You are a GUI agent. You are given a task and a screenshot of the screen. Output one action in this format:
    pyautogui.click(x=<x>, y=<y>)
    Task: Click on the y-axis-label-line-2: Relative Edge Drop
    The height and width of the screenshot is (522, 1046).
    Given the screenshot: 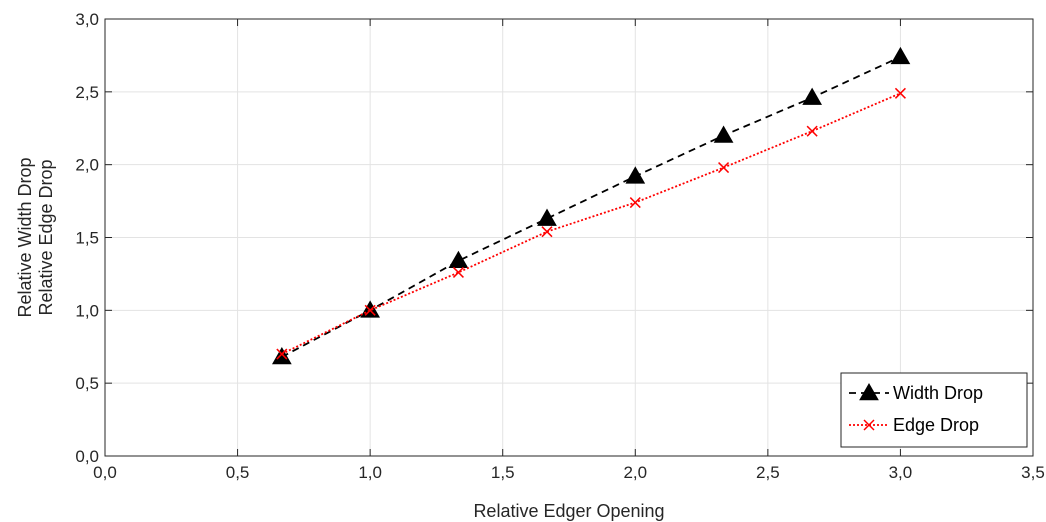 What is the action you would take?
    pyautogui.click(x=46, y=237)
    